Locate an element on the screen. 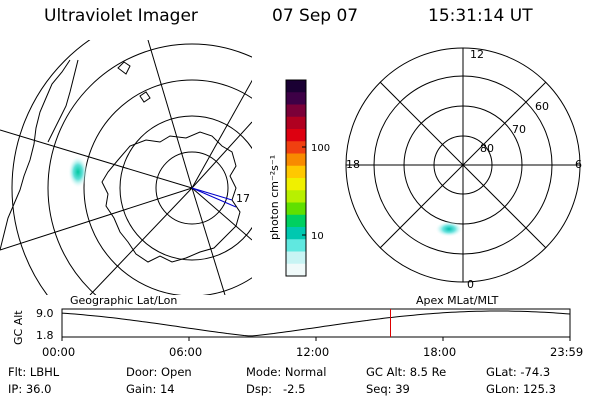 This screenshot has height=400, width=600. info-seq: Seq: 39 is located at coordinates (388, 389).